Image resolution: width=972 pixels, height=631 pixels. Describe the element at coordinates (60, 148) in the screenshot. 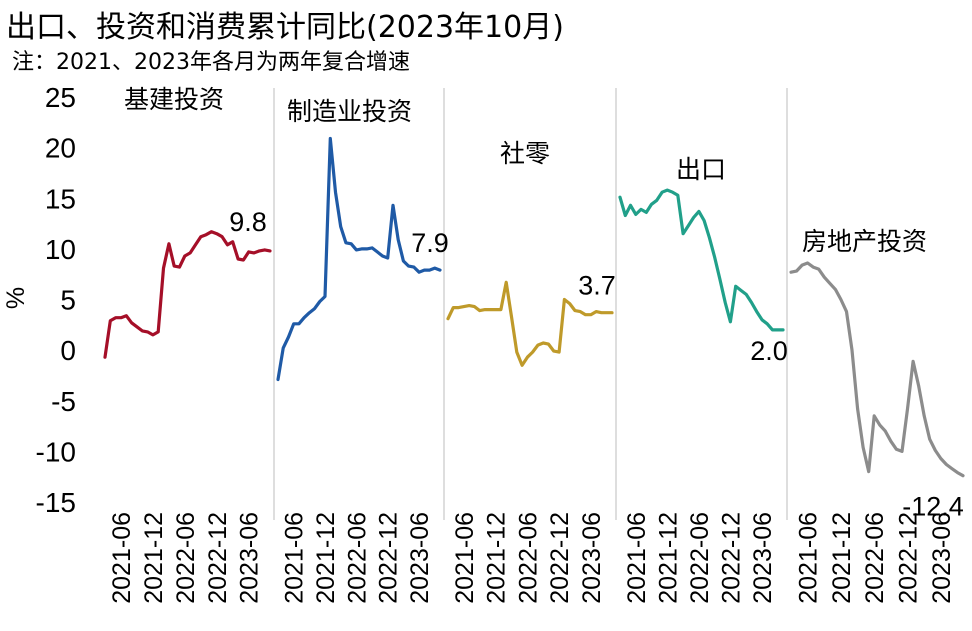

I see `y-tick-label: 20` at that location.